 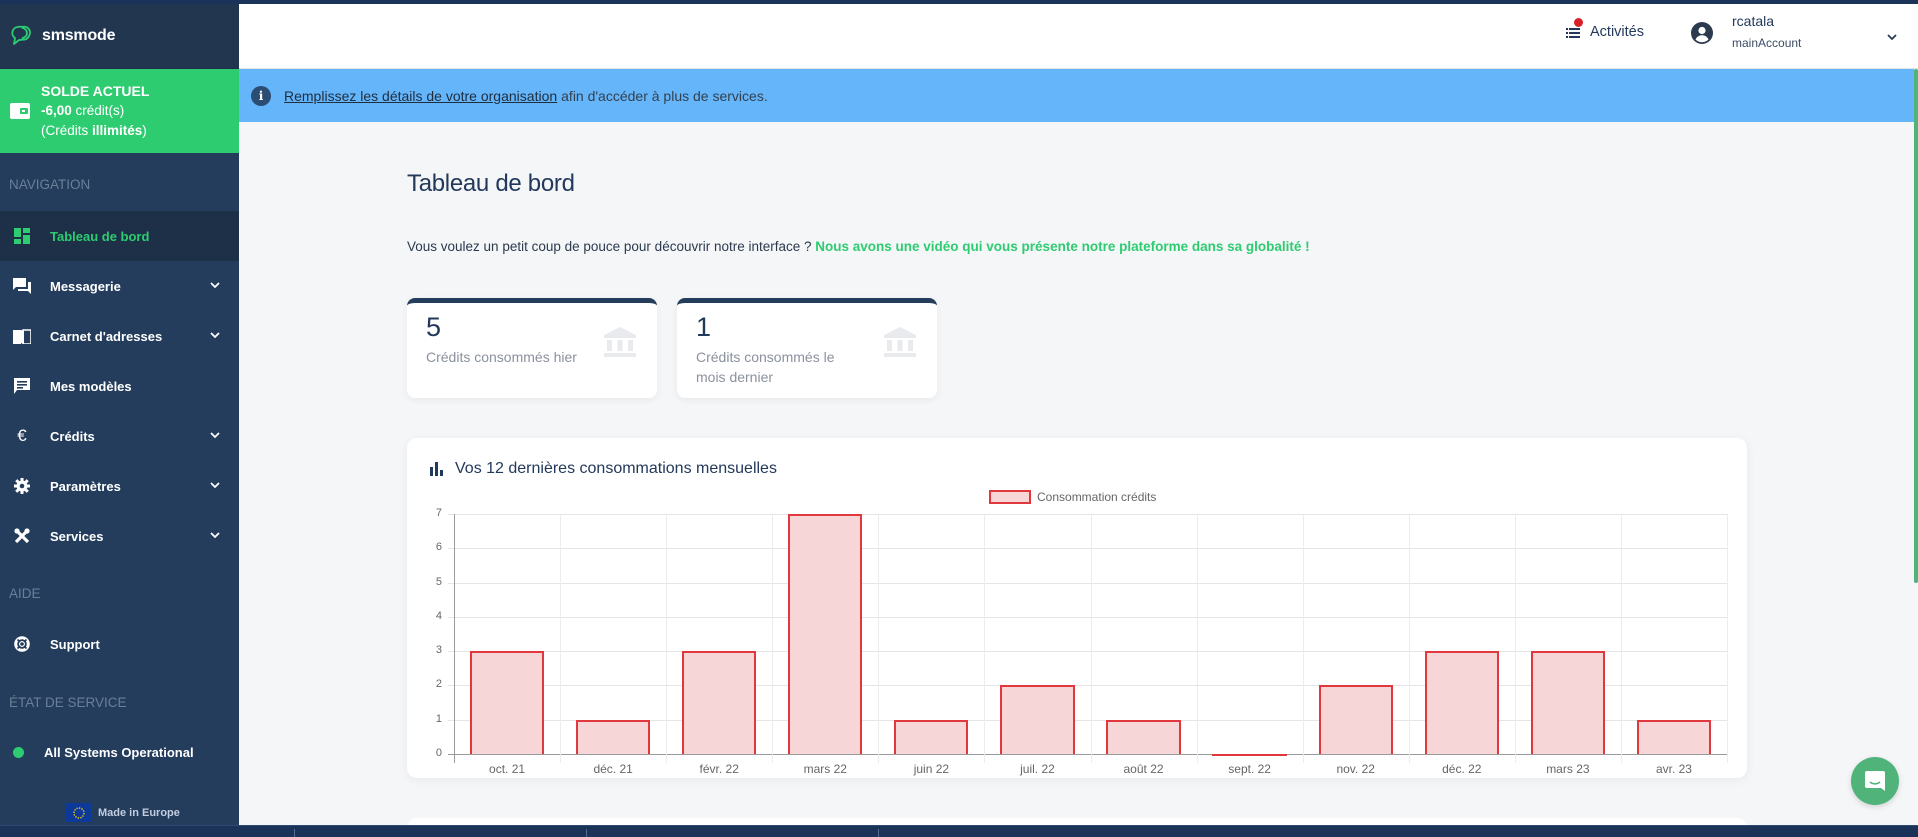 I want to click on x-tick-label: févr. 22, so click(x=719, y=769).